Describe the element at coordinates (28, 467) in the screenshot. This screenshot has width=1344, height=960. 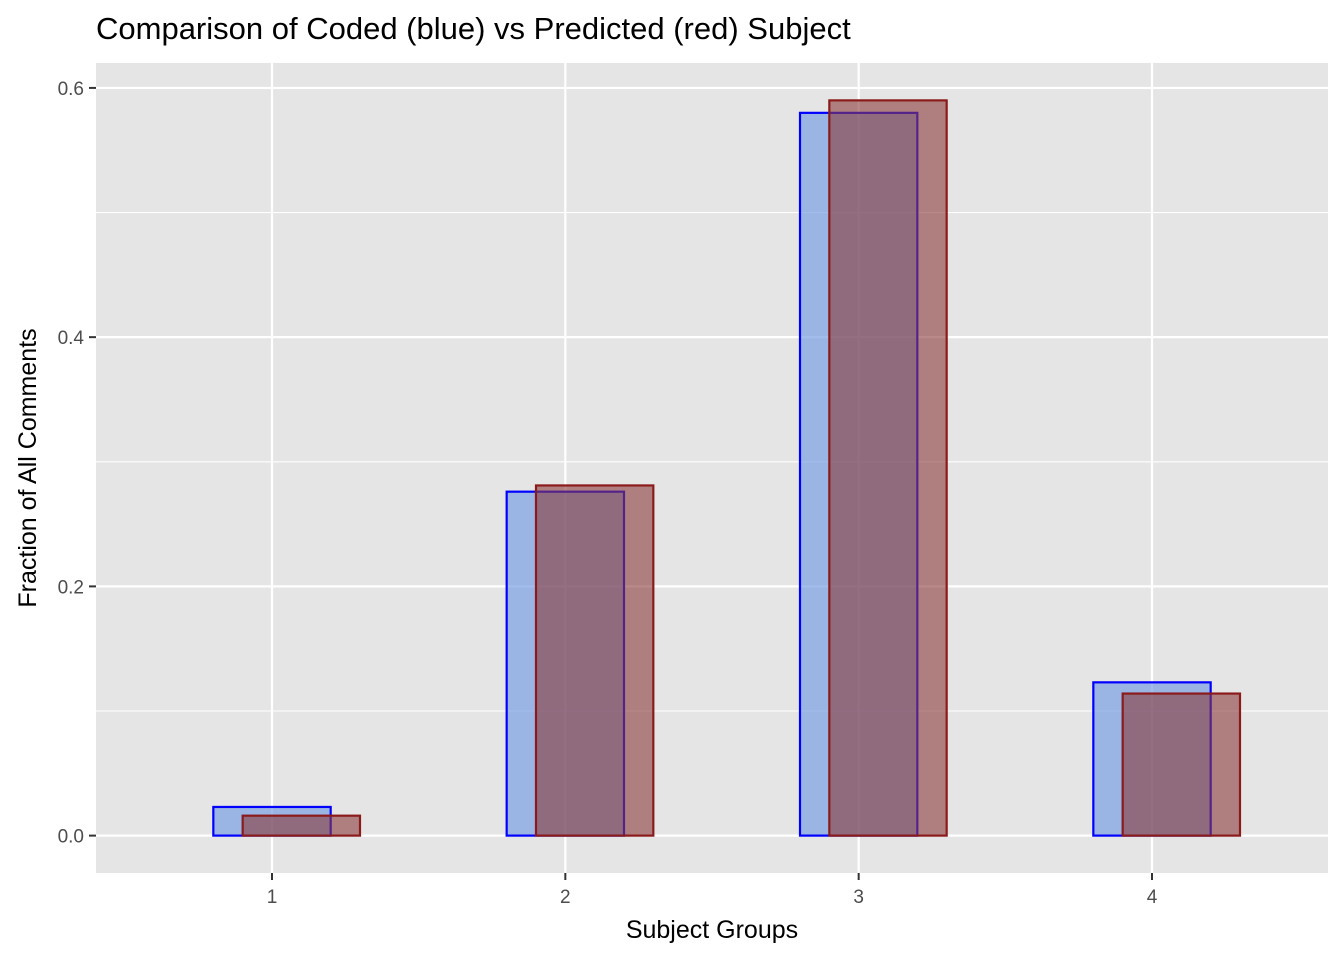
I see `y-axis-title: Fraction of All Comments` at that location.